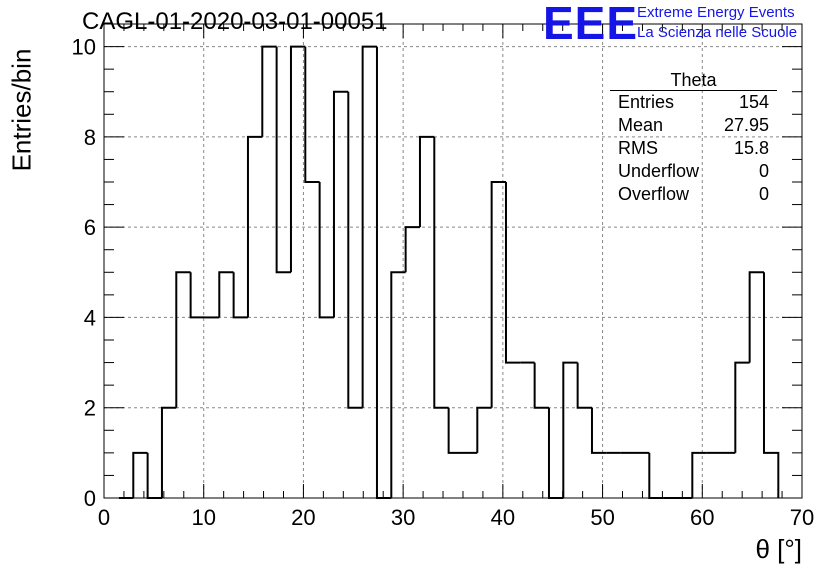  Describe the element at coordinates (693, 80) in the screenshot. I see `stats-title: Theta` at that location.